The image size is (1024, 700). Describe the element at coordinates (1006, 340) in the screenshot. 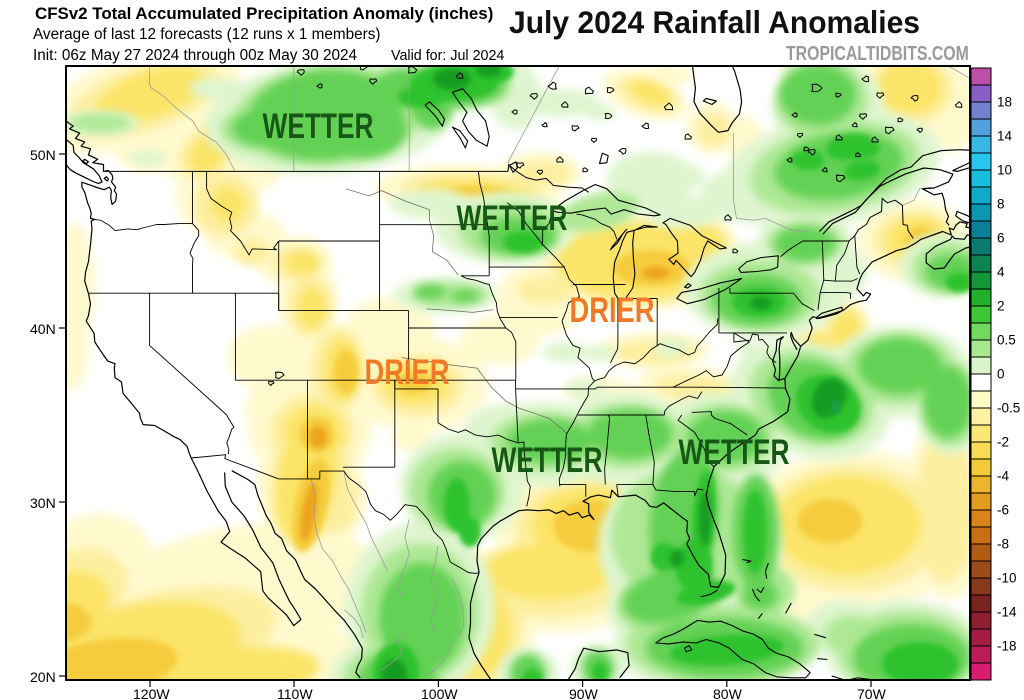

I see `svg-text: 0.5` at that location.